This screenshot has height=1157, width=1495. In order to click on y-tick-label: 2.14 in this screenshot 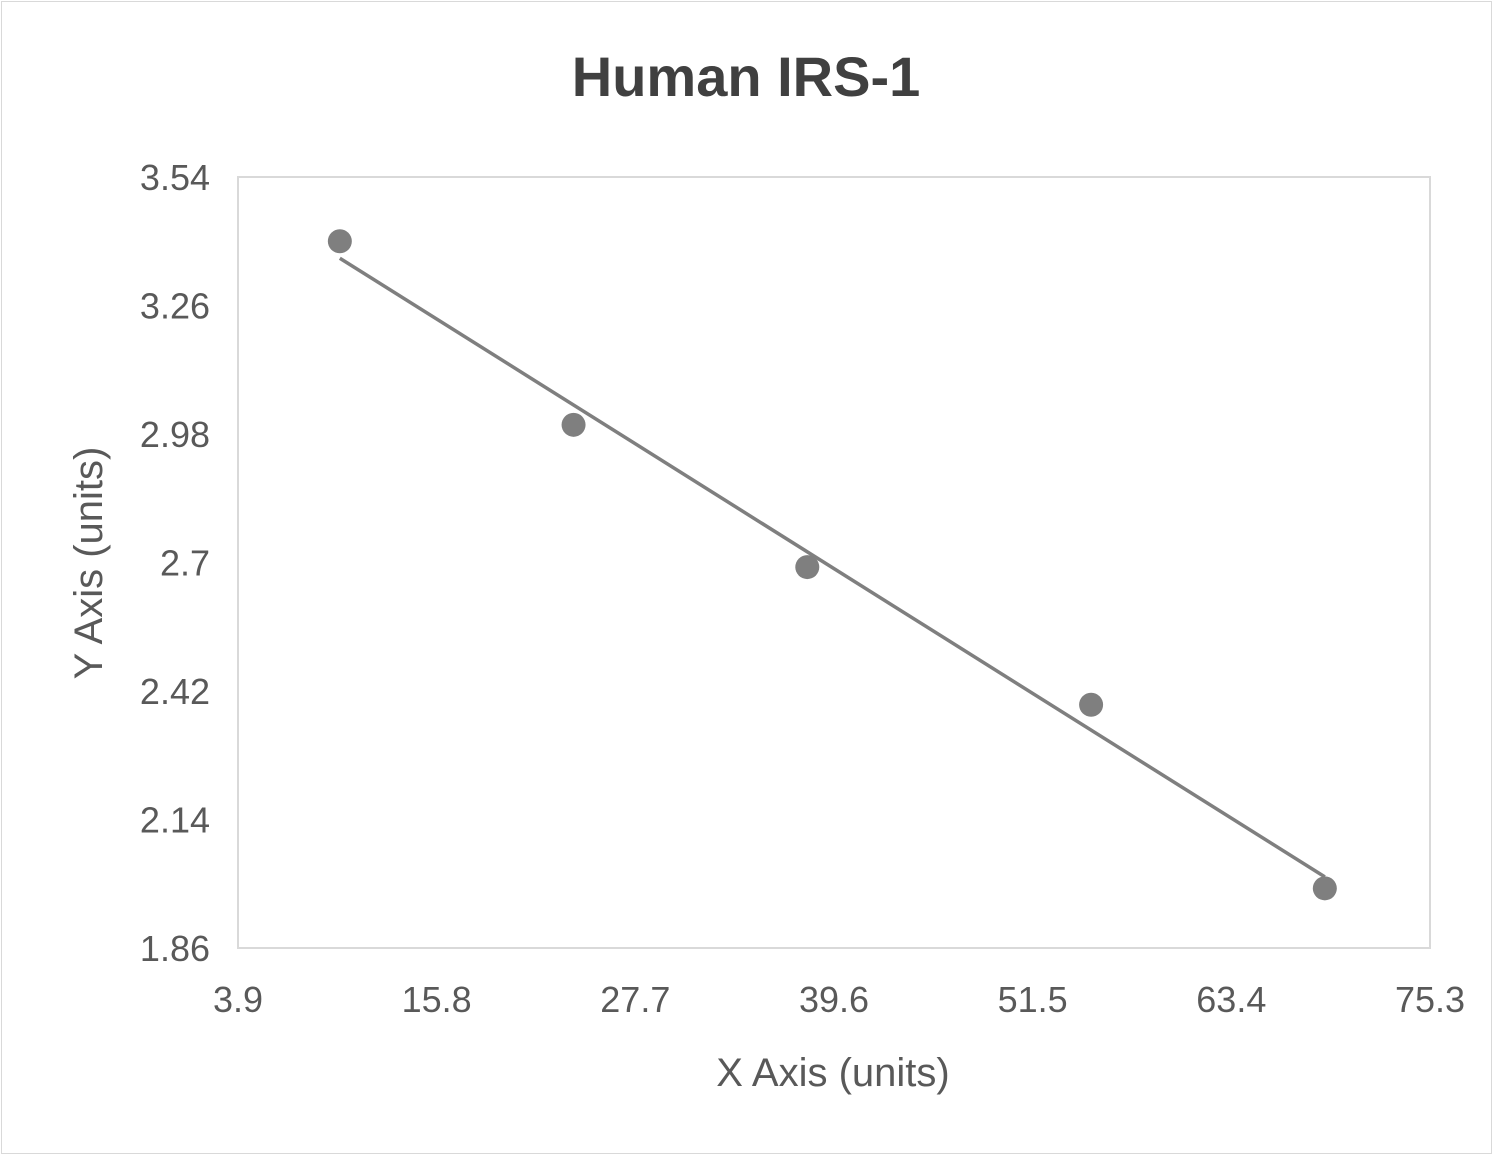, I will do `click(175, 820)`.